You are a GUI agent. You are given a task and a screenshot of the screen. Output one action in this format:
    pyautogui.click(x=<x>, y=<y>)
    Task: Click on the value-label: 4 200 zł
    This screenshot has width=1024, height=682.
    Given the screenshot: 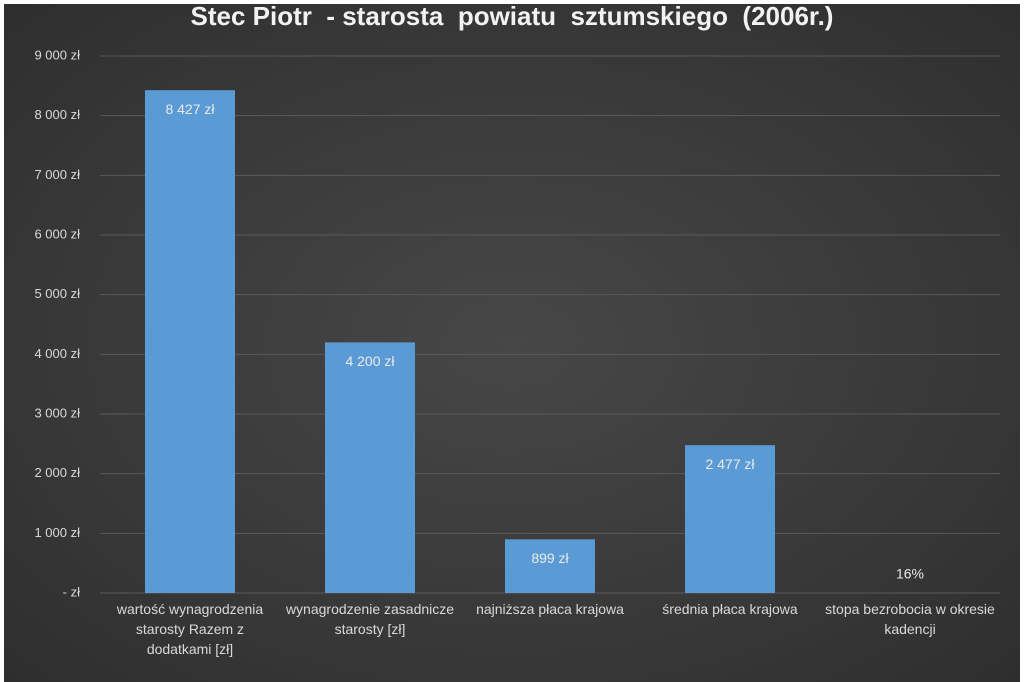 What is the action you would take?
    pyautogui.click(x=370, y=361)
    